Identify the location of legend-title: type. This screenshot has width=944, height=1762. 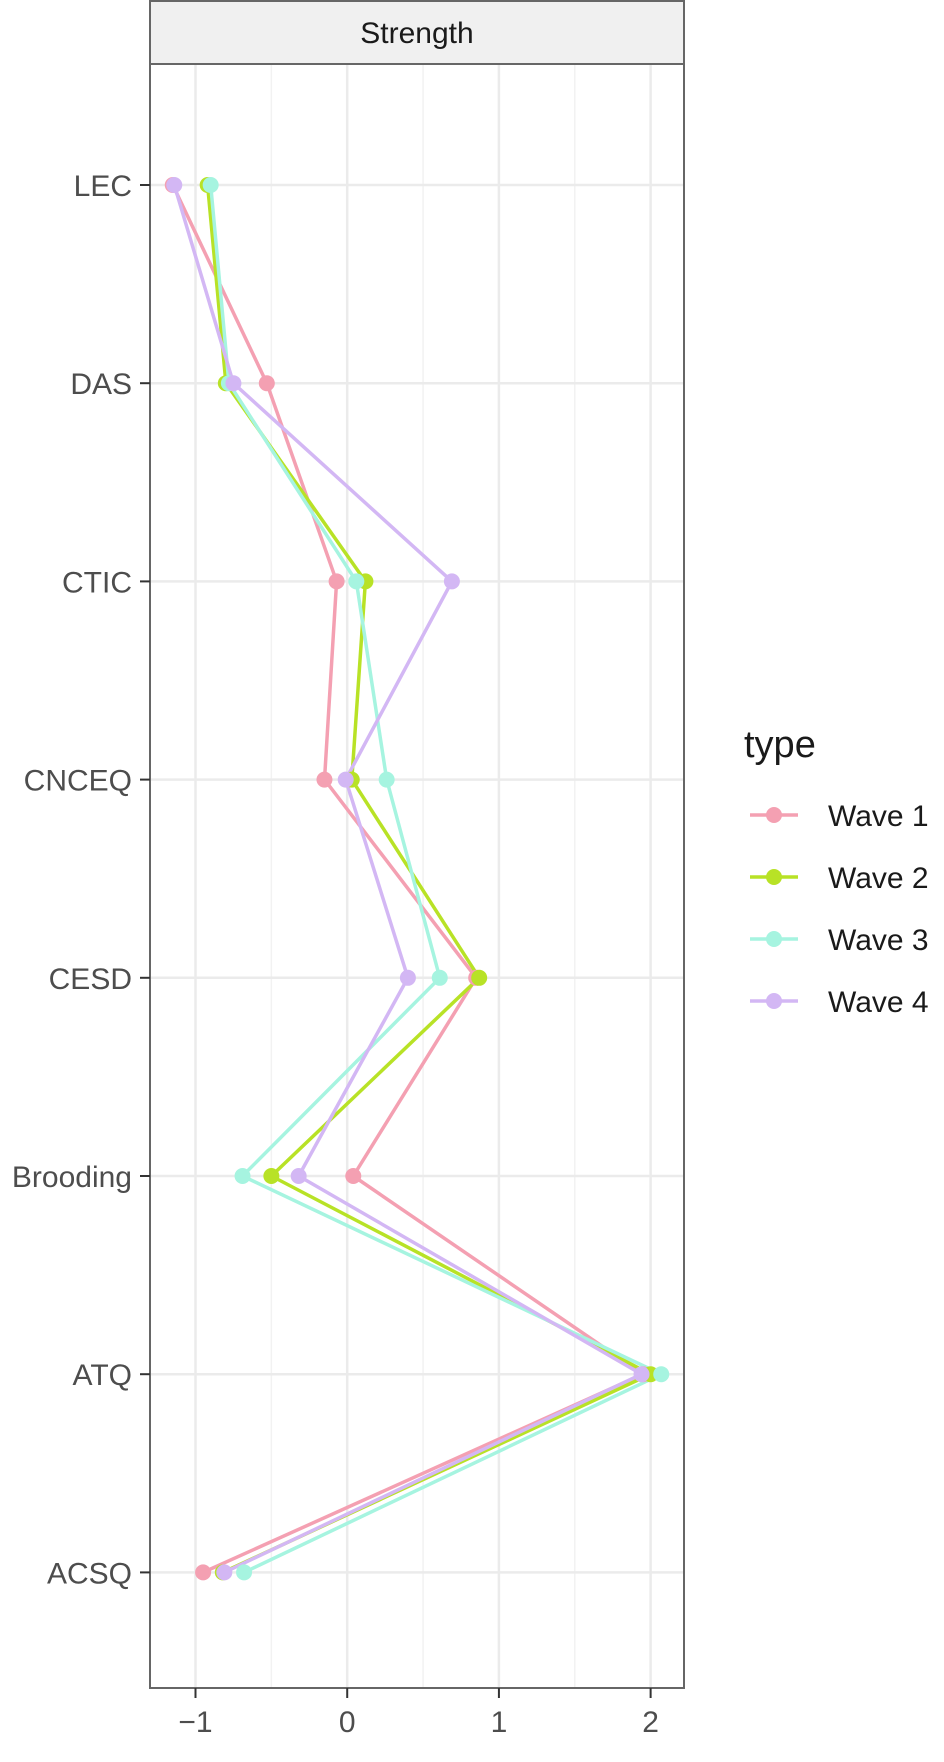
(780, 745).